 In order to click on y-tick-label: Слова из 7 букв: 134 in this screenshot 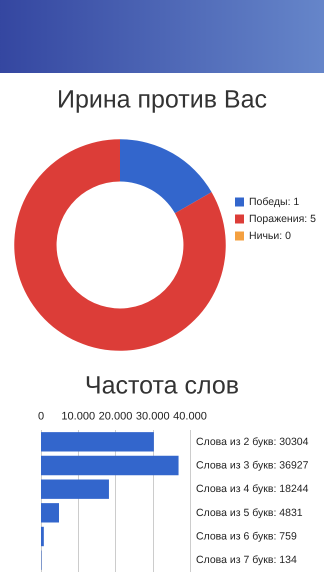, I will do `click(246, 560)`.